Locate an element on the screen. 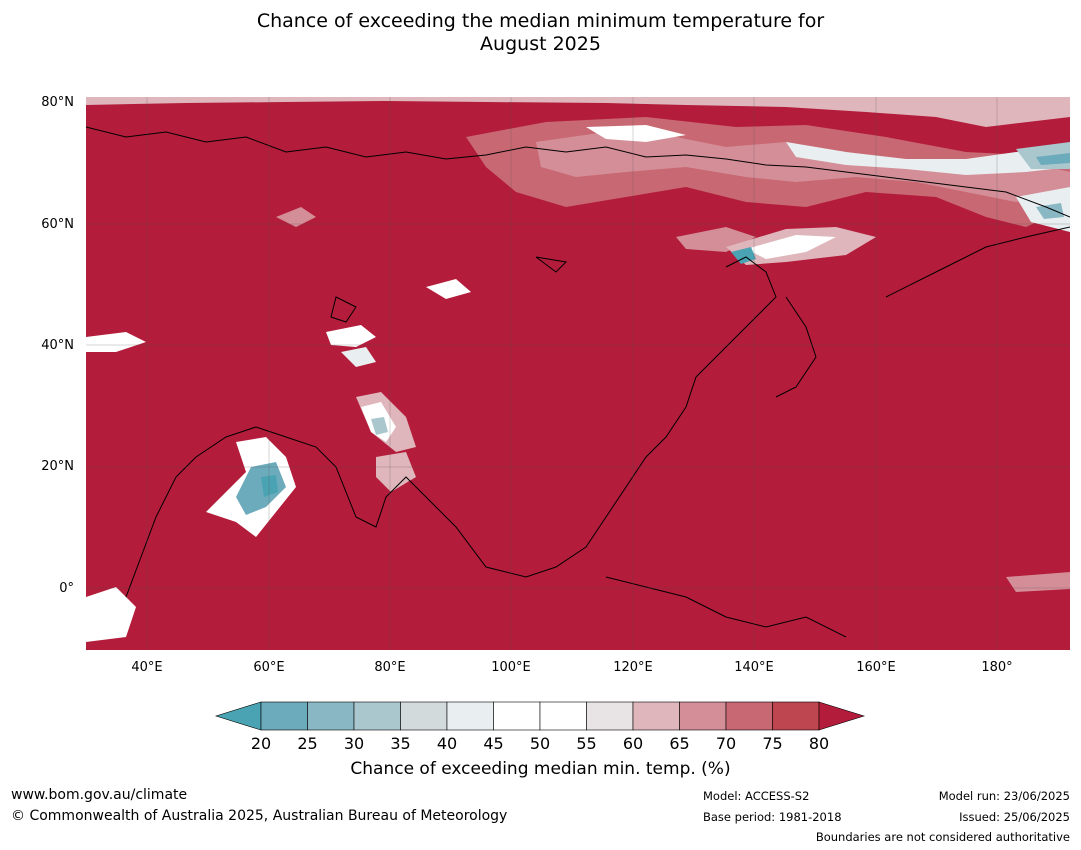 The width and height of the screenshot is (1081, 850). colorbar-tick-label: 25 is located at coordinates (307, 743).